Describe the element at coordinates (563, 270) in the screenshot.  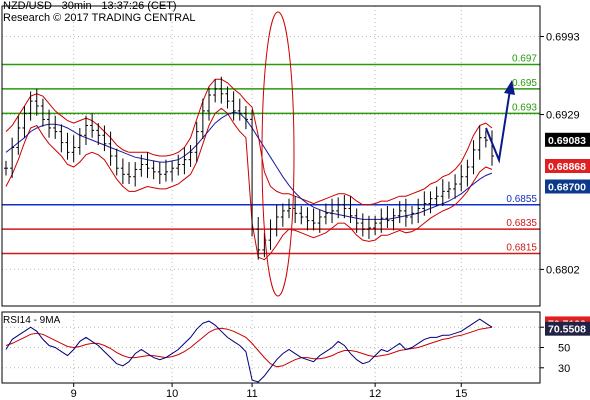
I see `y-tick-label: 0.6802` at that location.